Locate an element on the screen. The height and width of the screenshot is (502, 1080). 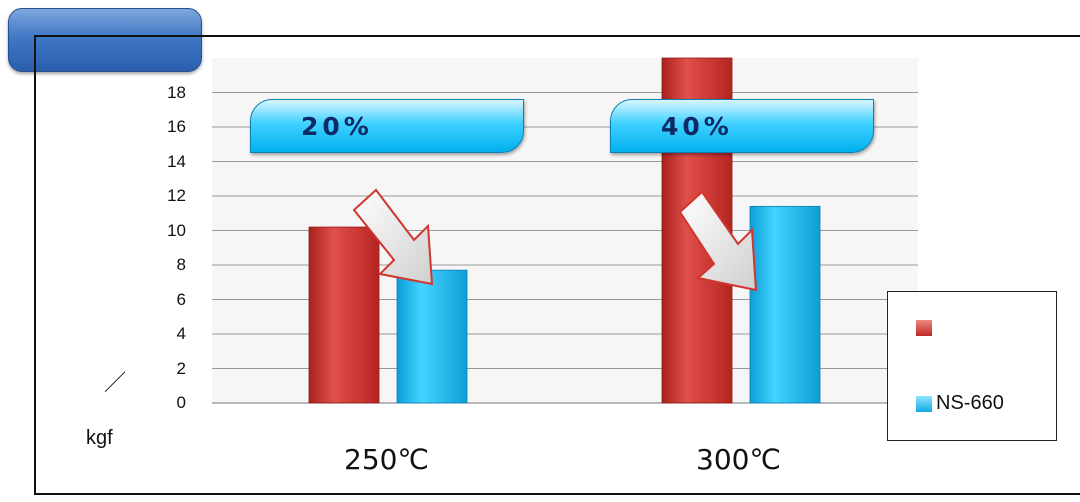
legend-swatch-ns660 is located at coordinates (924, 403).